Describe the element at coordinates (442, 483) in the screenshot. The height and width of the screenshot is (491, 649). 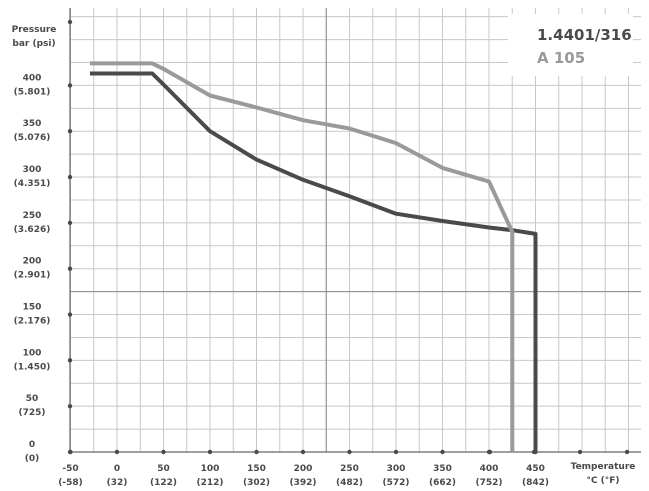
I see `x-tick-label-fahrenheit: (662)` at that location.